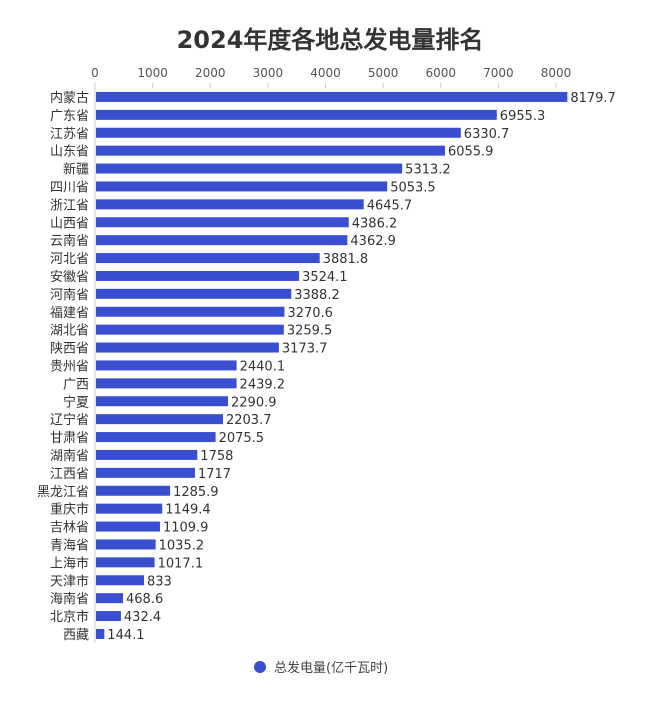  I want to click on value-label: 5313.2, so click(428, 170).